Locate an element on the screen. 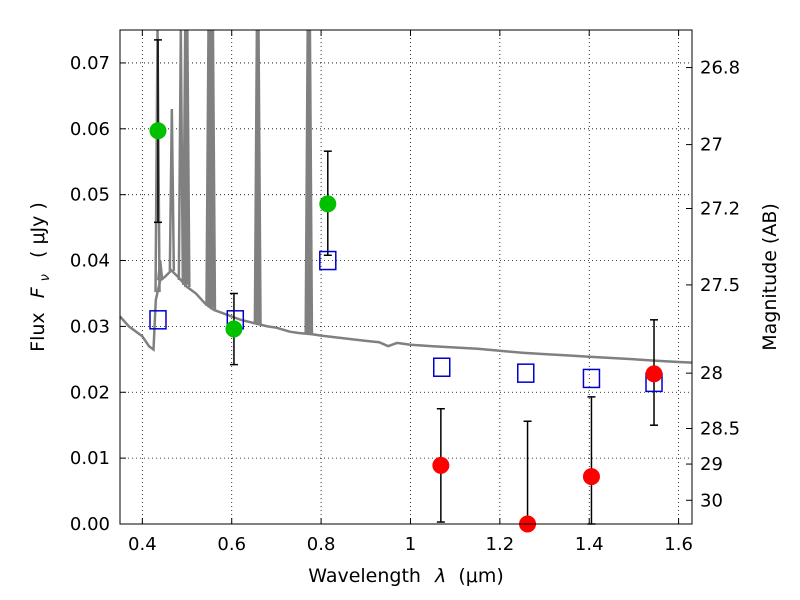 This screenshot has width=800, height=600. y-axis-label-unit: ( μJy ) is located at coordinates (38, 230).